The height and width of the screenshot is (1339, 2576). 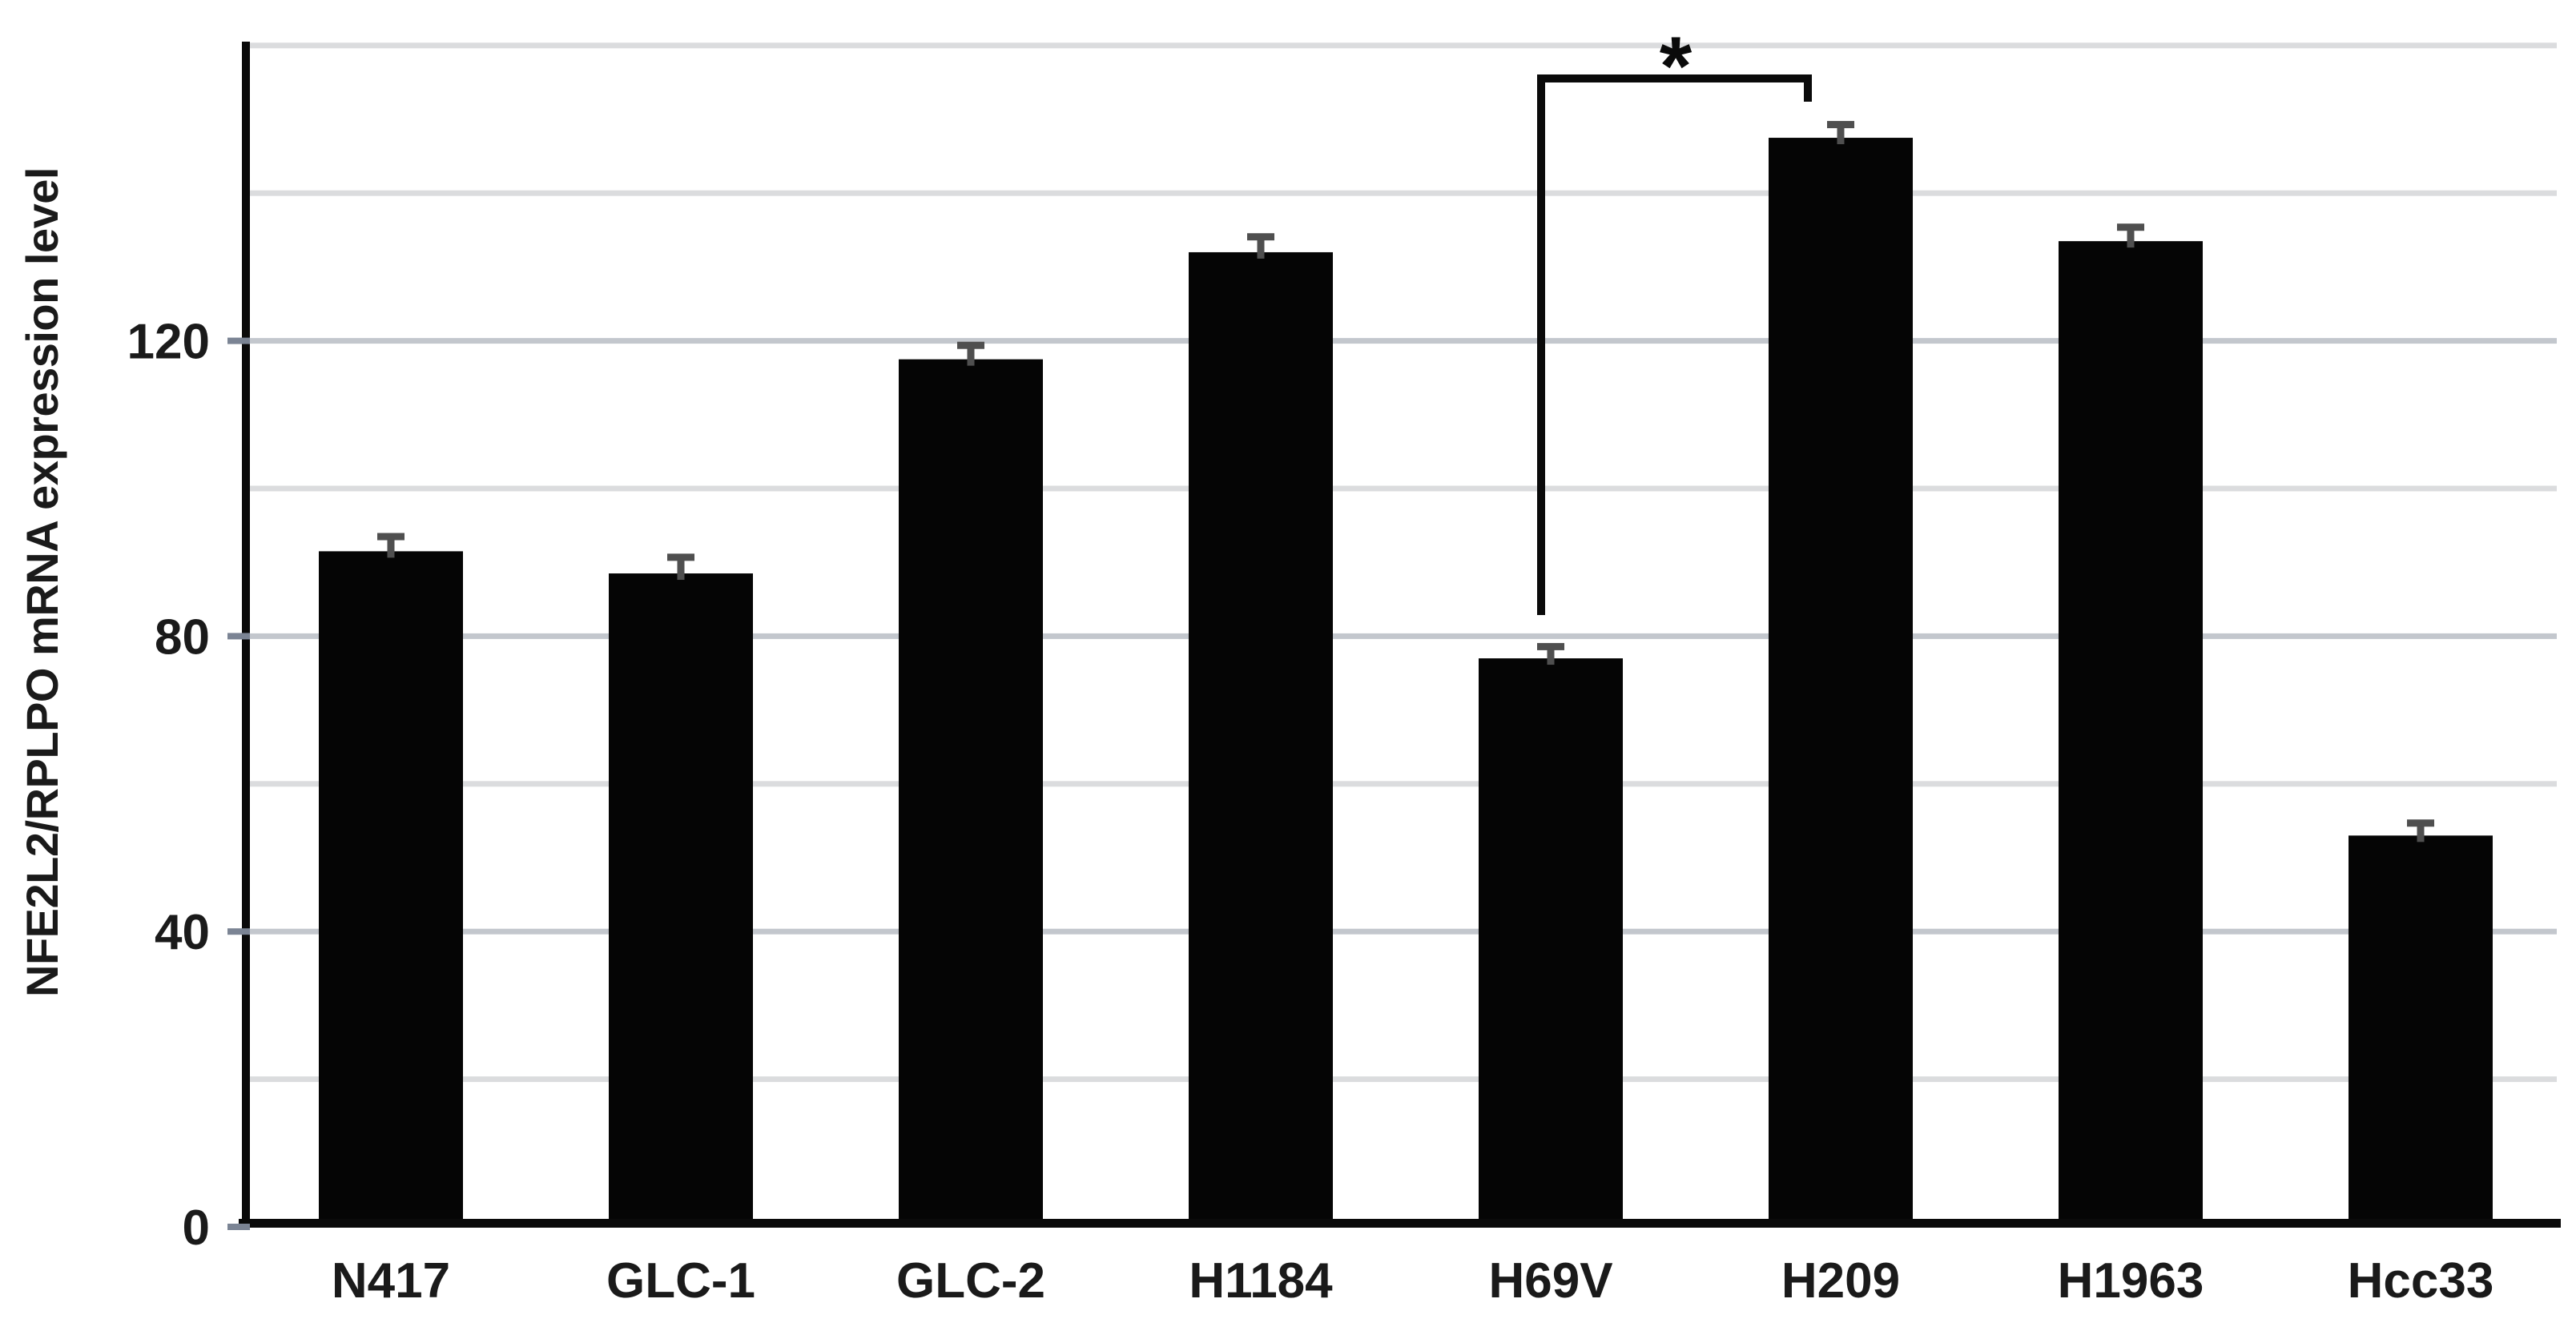 I want to click on x-category-label: H1963, so click(x=2131, y=1281).